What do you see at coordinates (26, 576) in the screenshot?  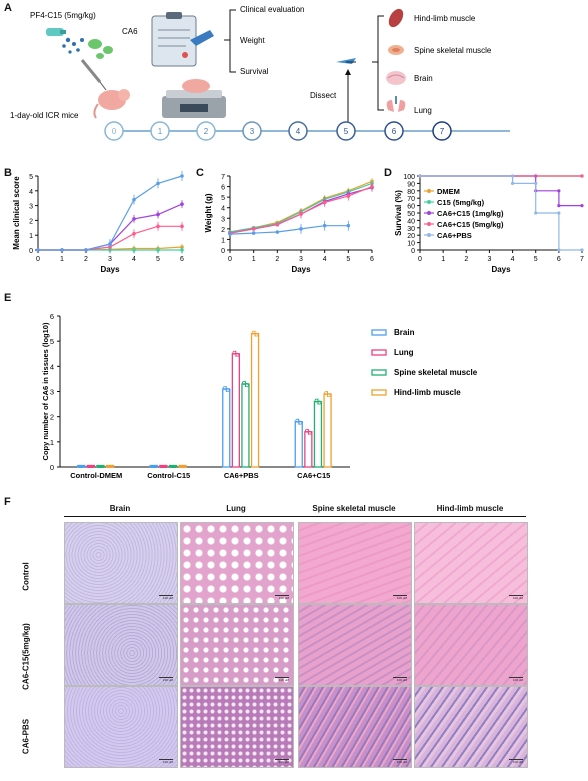 I see `row-label-control: Control` at bounding box center [26, 576].